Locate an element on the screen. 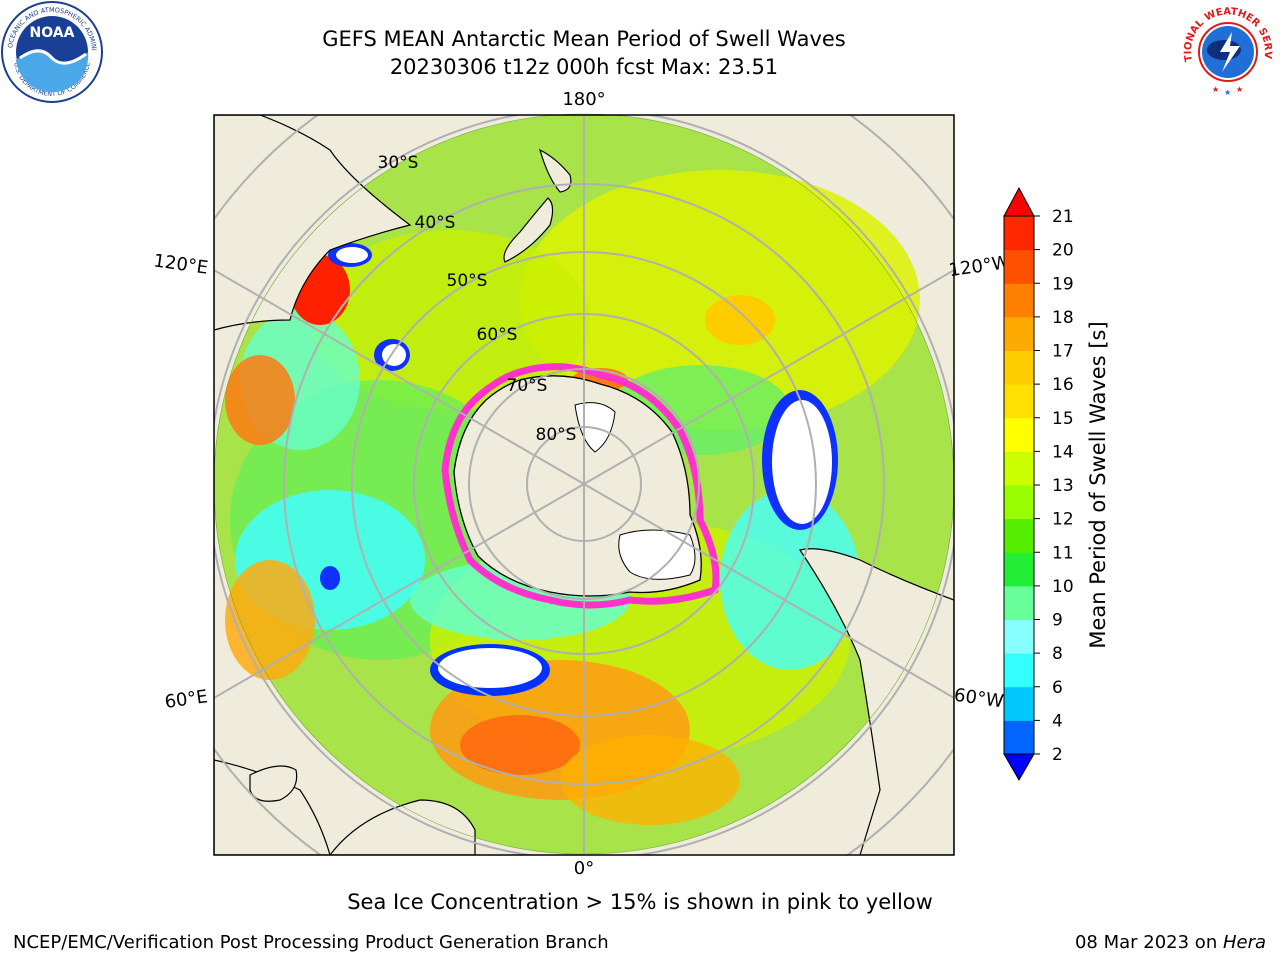 Image resolution: width=1280 pixels, height=960 pixels. colorbar-tick-label: 12 is located at coordinates (1063, 520).